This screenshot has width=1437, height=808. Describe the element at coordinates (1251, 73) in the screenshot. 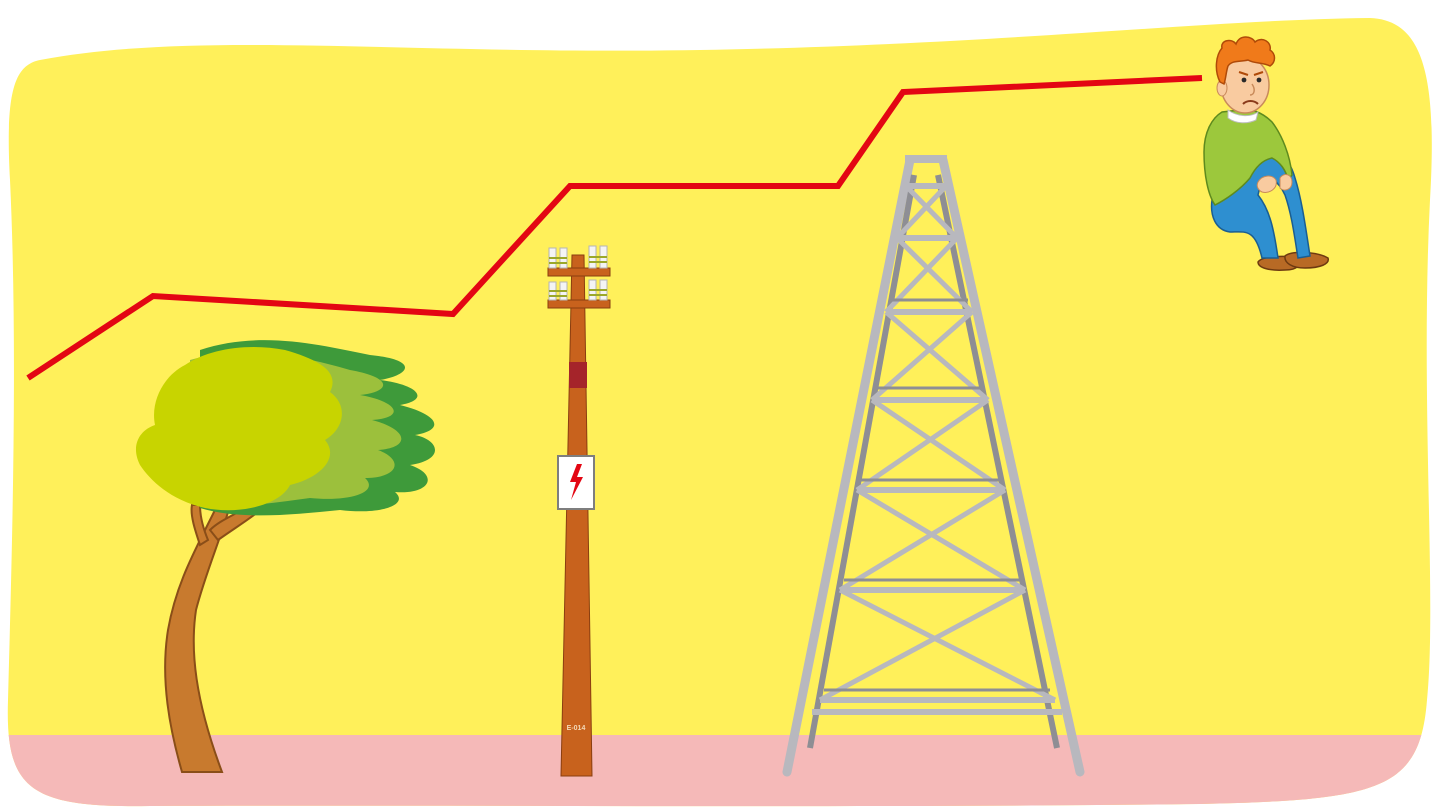

I see `person-brows` at that location.